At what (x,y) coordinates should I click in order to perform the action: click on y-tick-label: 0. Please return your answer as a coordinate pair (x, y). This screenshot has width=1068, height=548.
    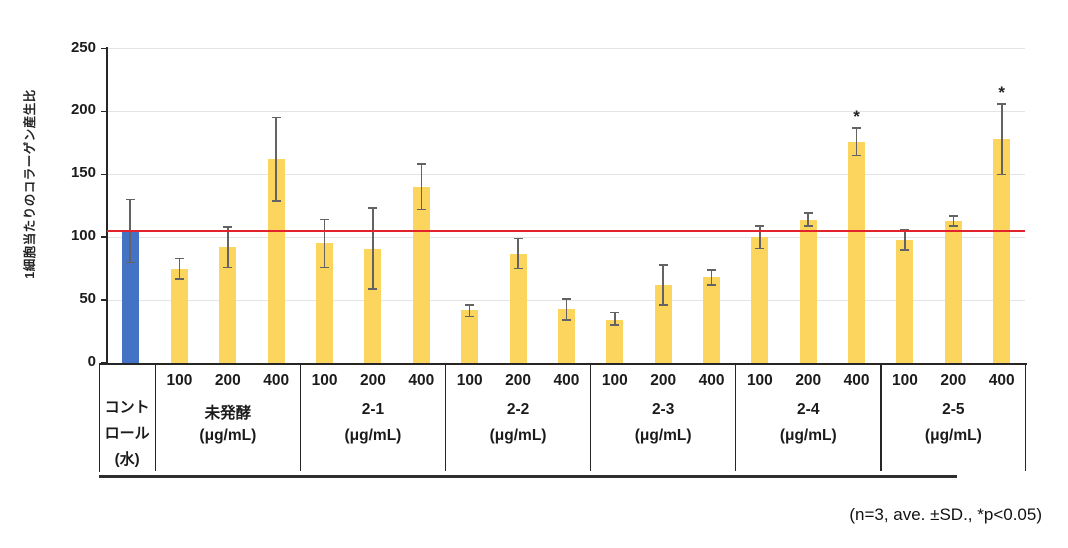
    Looking at the image, I should click on (91, 361).